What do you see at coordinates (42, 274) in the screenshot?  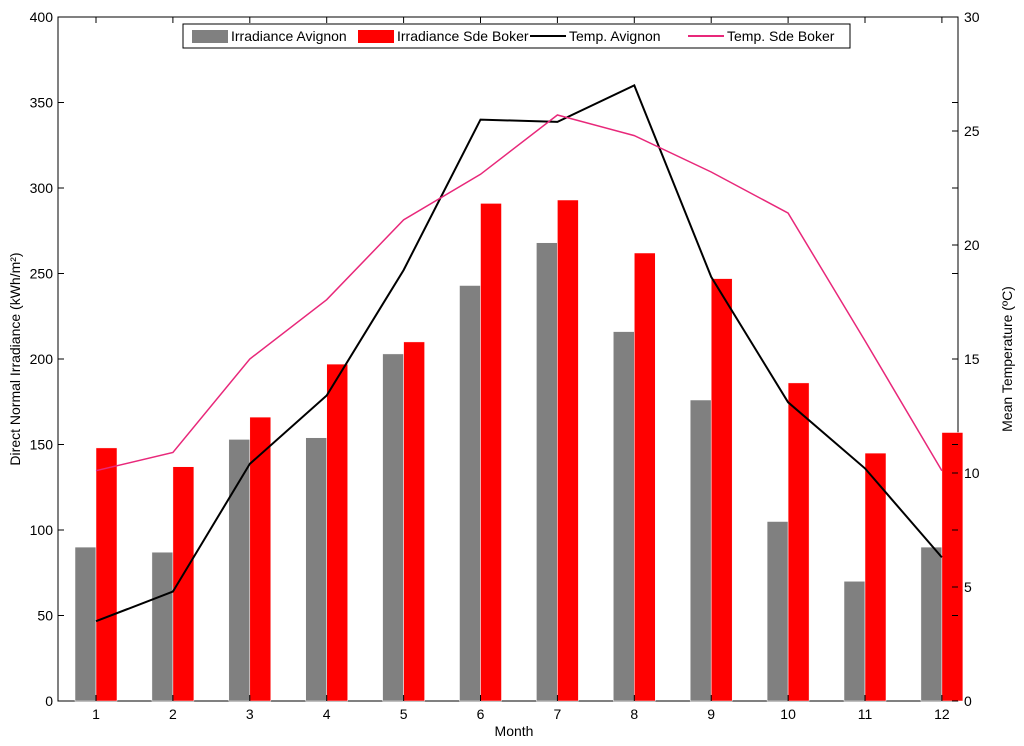 I see `y-tick-label: 250` at bounding box center [42, 274].